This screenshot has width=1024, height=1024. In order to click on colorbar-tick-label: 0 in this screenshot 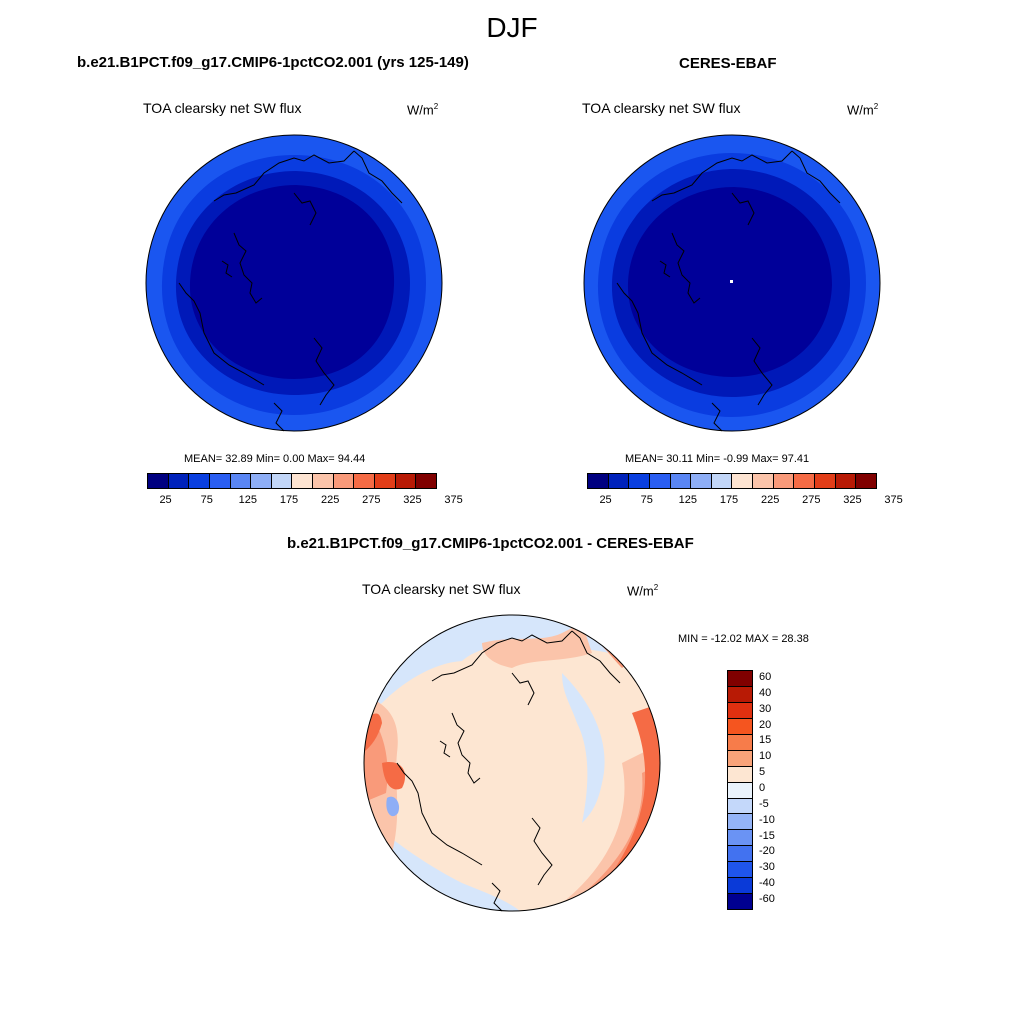, I will do `click(762, 788)`.